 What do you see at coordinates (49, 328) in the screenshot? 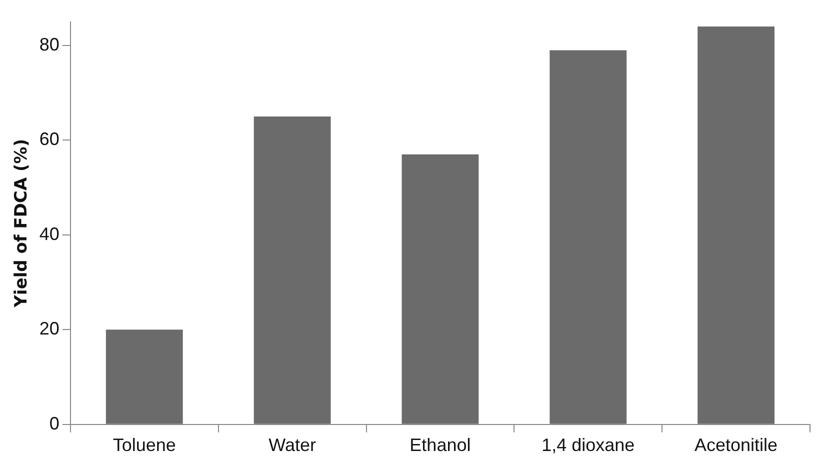
I see `y-tick-label: 20` at bounding box center [49, 328].